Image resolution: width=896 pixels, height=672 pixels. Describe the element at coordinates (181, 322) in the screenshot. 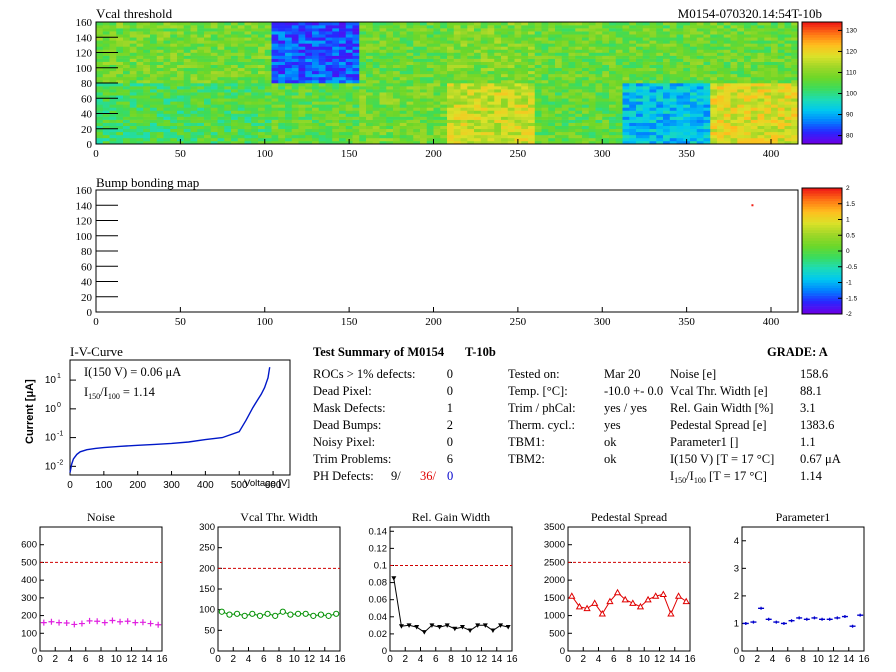

I see `bump-x-tick-label: 50` at that location.